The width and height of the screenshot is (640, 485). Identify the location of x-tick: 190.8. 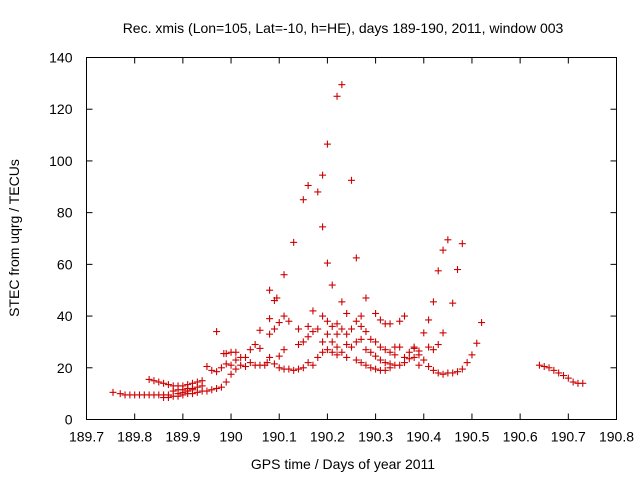
(616, 251).